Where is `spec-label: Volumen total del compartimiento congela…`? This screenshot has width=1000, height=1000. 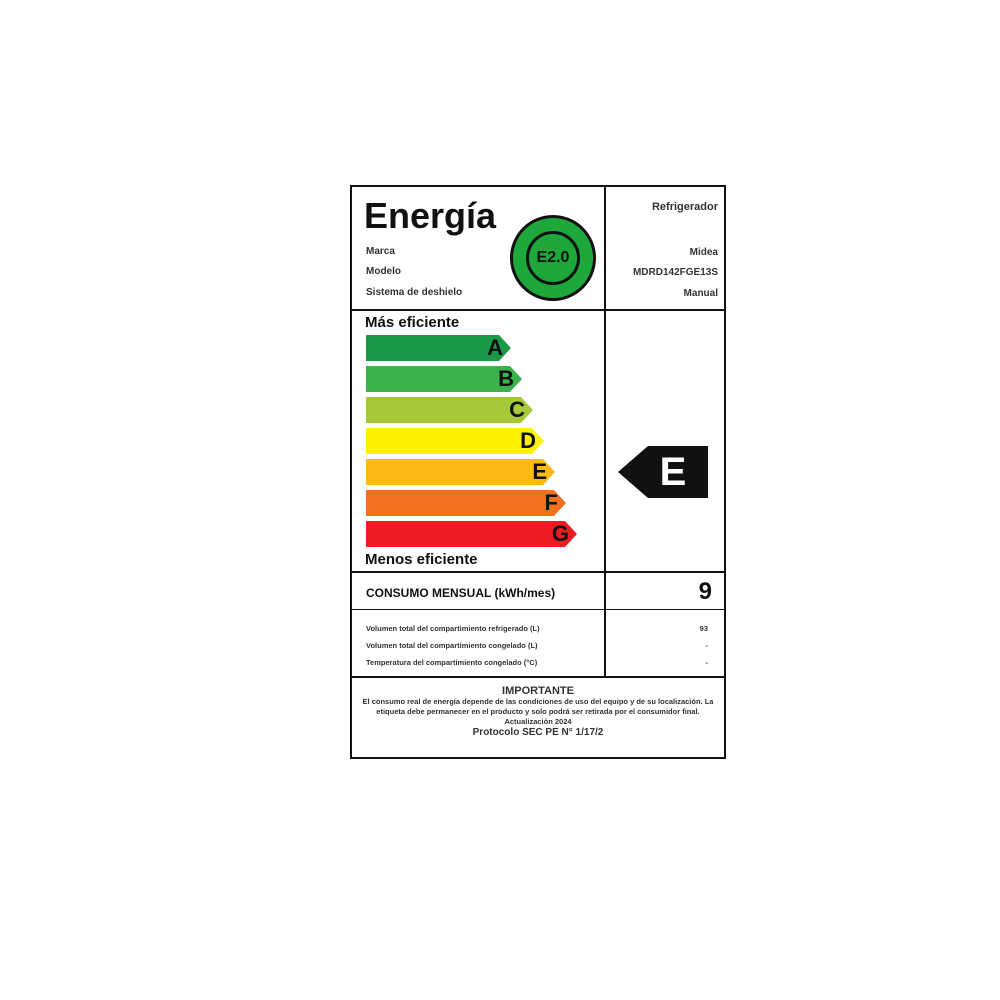 spec-label: Volumen total del compartimiento congela… is located at coordinates (452, 645).